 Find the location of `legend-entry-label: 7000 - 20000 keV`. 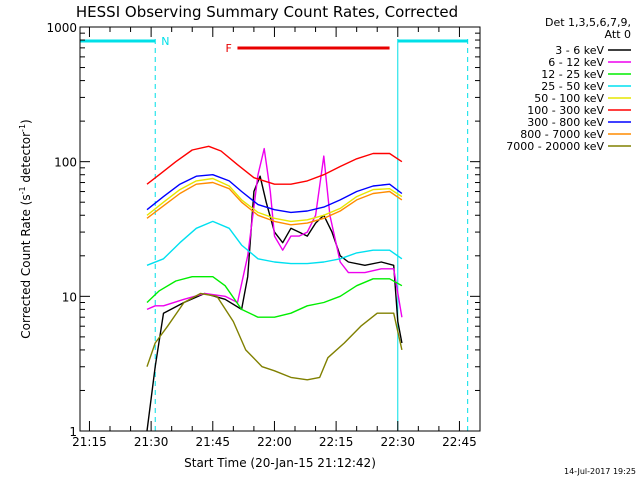

legend-entry-label: 7000 - 20000 keV is located at coordinates (555, 146).